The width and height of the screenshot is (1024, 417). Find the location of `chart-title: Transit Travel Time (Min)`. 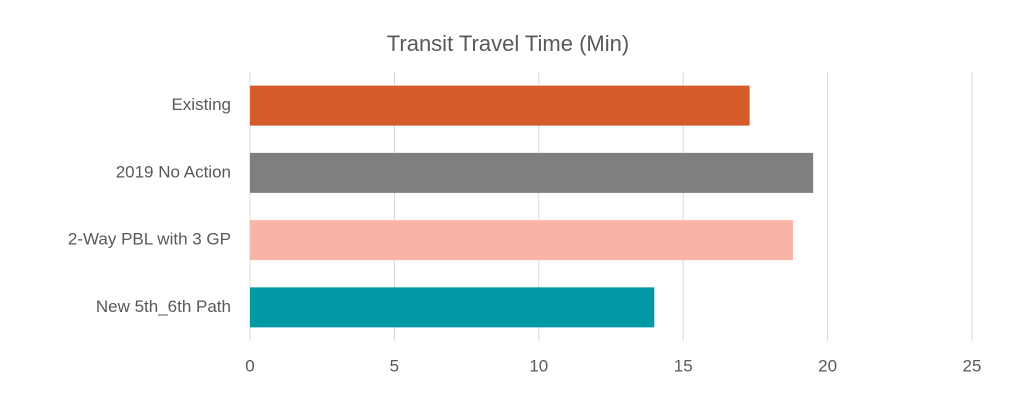

chart-title: Transit Travel Time (Min) is located at coordinates (508, 43).